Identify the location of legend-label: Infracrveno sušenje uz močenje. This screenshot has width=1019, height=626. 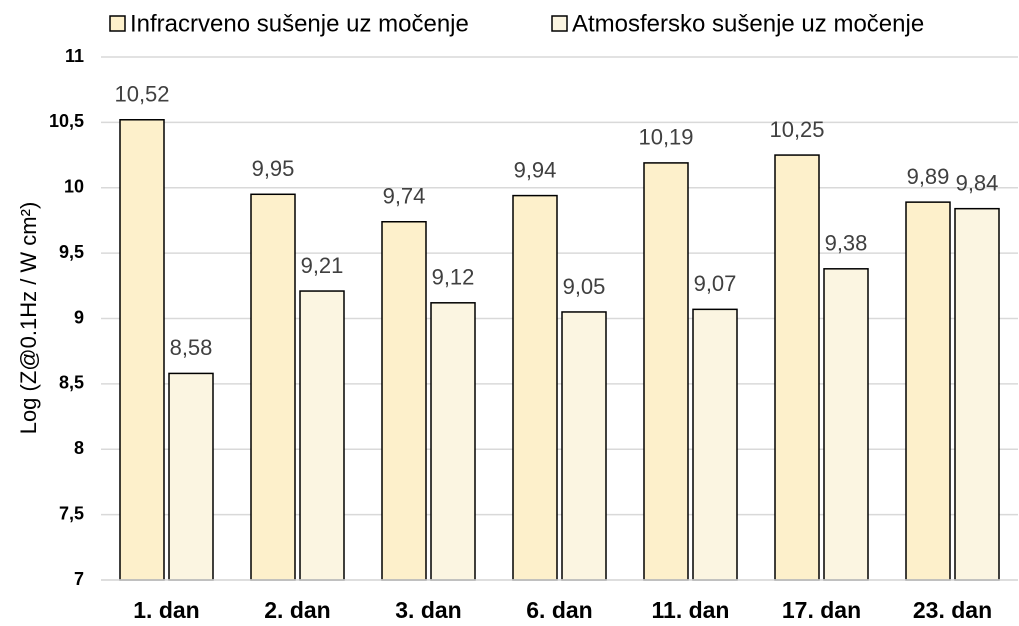
(299, 23).